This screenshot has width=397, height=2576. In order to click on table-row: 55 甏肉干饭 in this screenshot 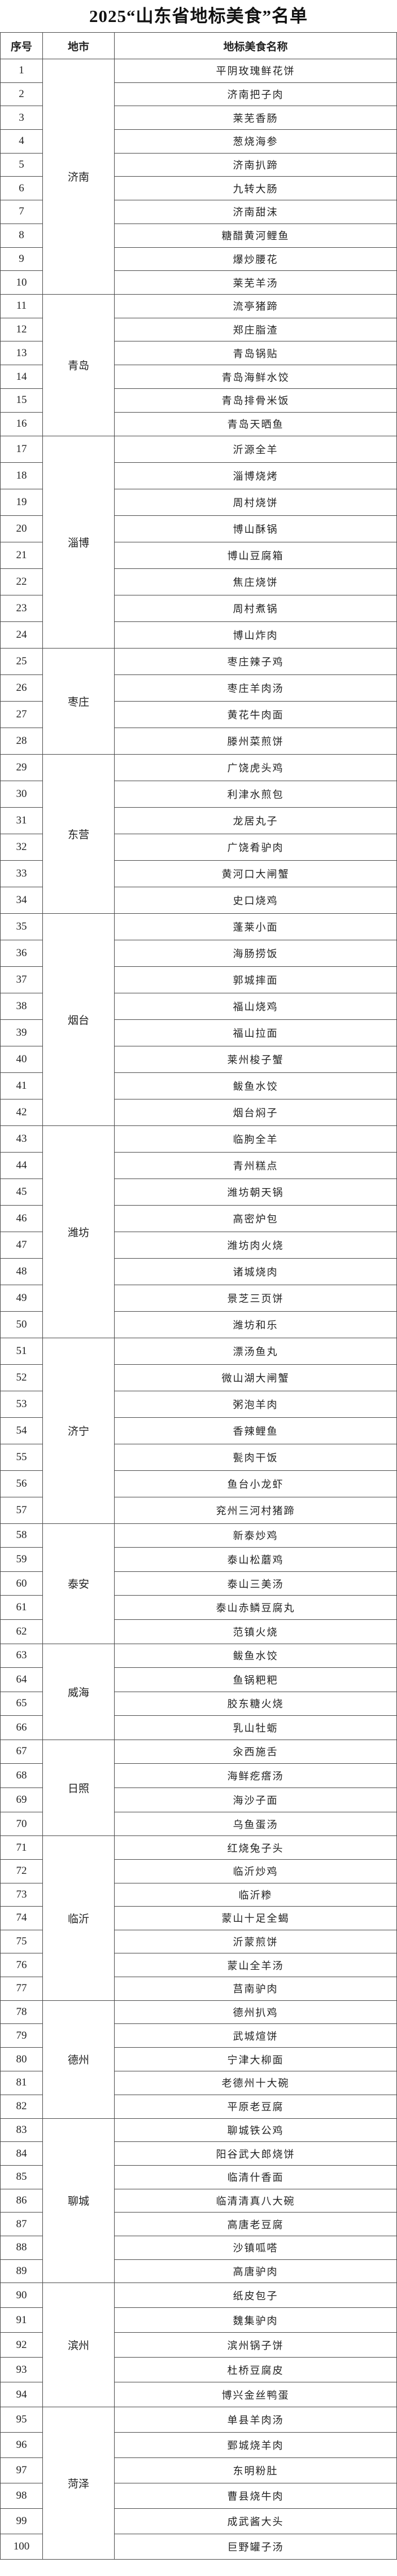, I will do `click(198, 1457)`.